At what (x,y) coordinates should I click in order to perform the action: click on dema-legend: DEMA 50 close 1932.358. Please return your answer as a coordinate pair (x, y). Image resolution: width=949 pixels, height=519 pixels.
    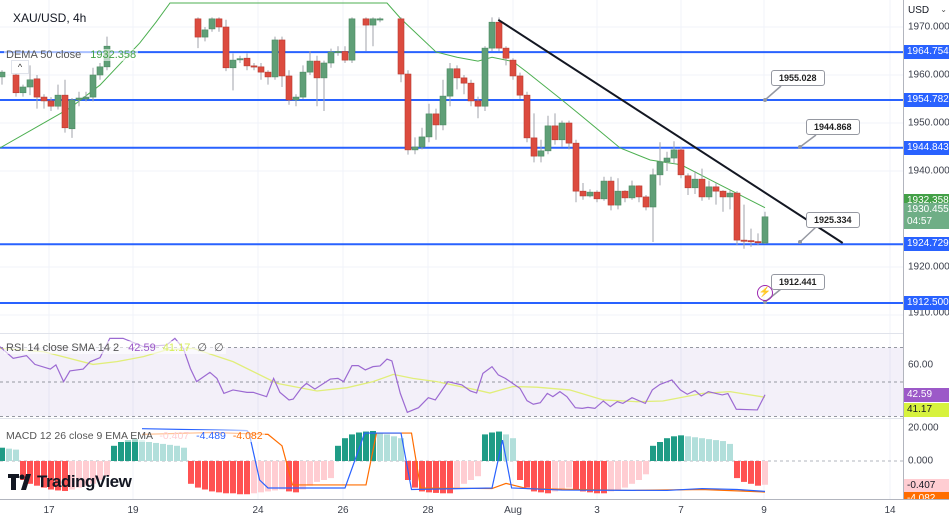
    Looking at the image, I should click on (71, 55).